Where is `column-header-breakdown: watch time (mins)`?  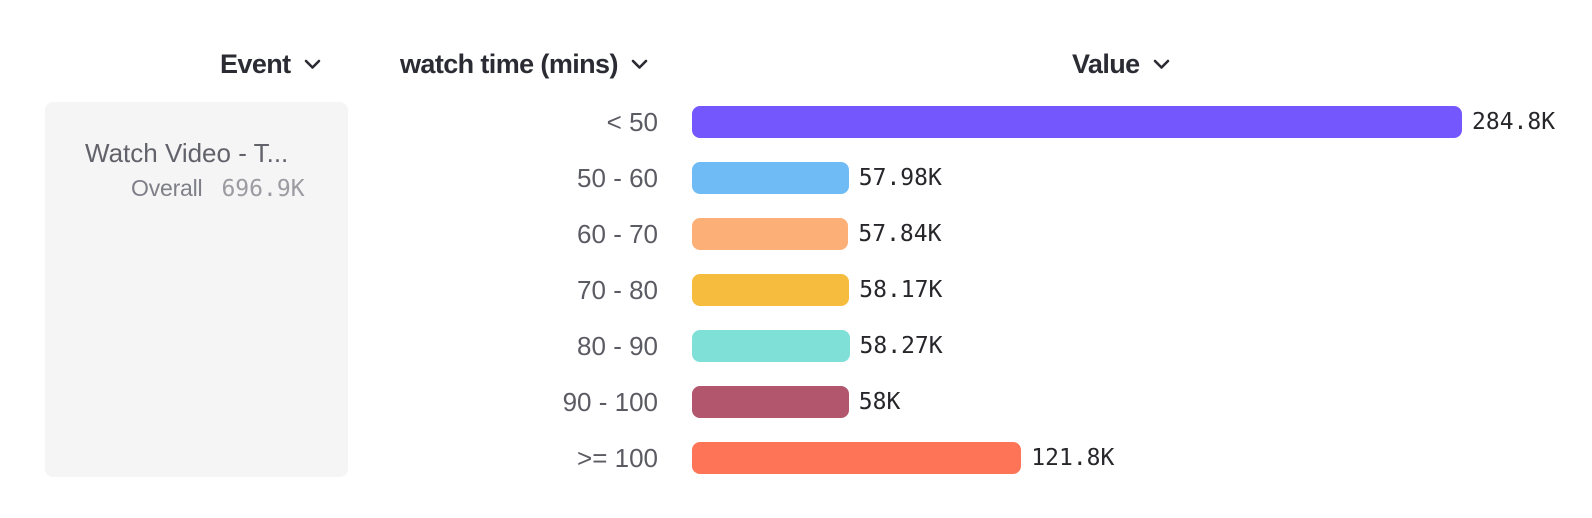
column-header-breakdown: watch time (mins) is located at coordinates (524, 64).